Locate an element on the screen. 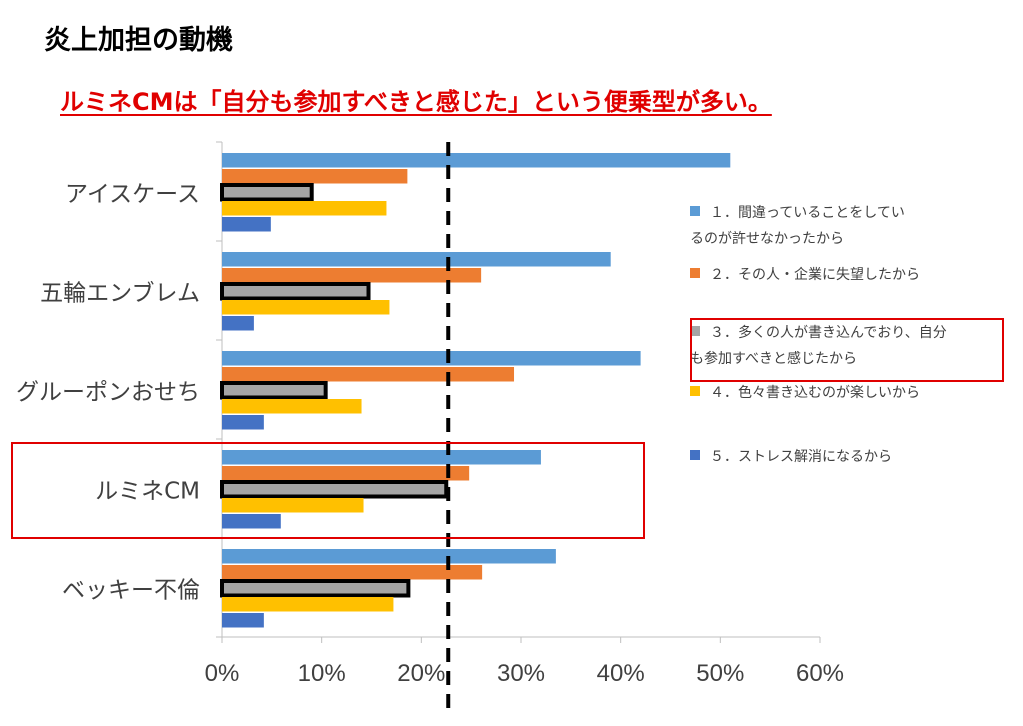  legend-label: ３．多くの人が書き込んでおり、自分 も参加すべきと感じたから is located at coordinates (818, 346).